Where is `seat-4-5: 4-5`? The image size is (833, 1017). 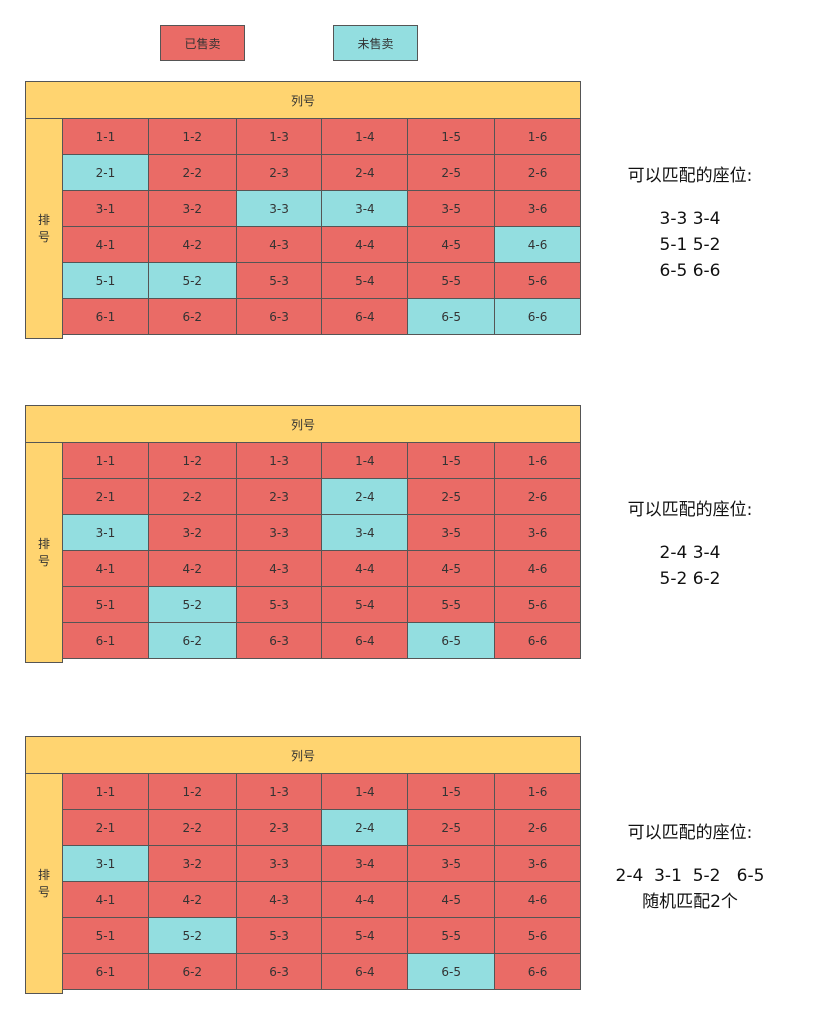 seat-4-5: 4-5 is located at coordinates (451, 244).